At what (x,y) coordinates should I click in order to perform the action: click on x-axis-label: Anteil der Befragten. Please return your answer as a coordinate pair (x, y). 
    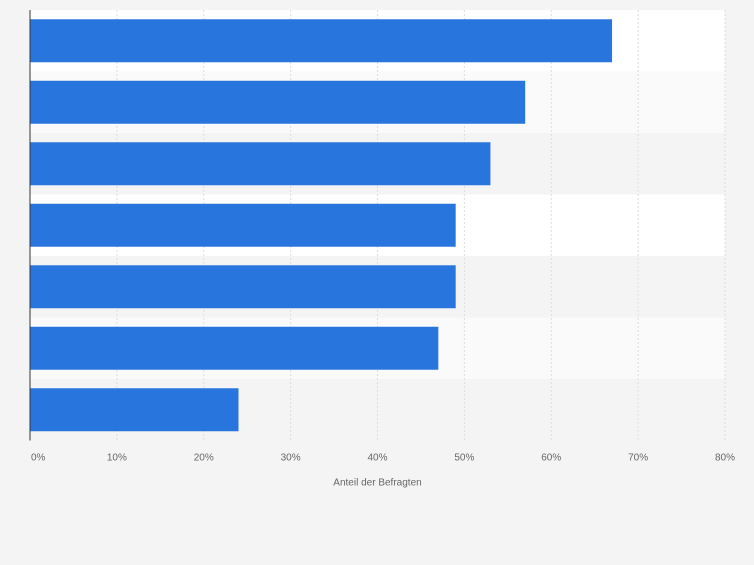
    Looking at the image, I should click on (377, 483).